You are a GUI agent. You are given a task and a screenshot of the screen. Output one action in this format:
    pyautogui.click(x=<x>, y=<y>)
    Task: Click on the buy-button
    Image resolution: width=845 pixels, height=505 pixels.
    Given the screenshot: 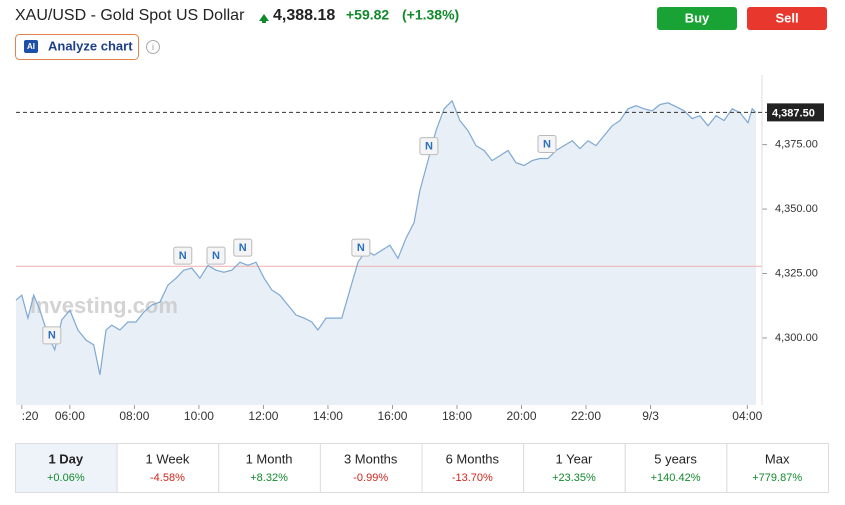 What is the action you would take?
    pyautogui.click(x=697, y=18)
    